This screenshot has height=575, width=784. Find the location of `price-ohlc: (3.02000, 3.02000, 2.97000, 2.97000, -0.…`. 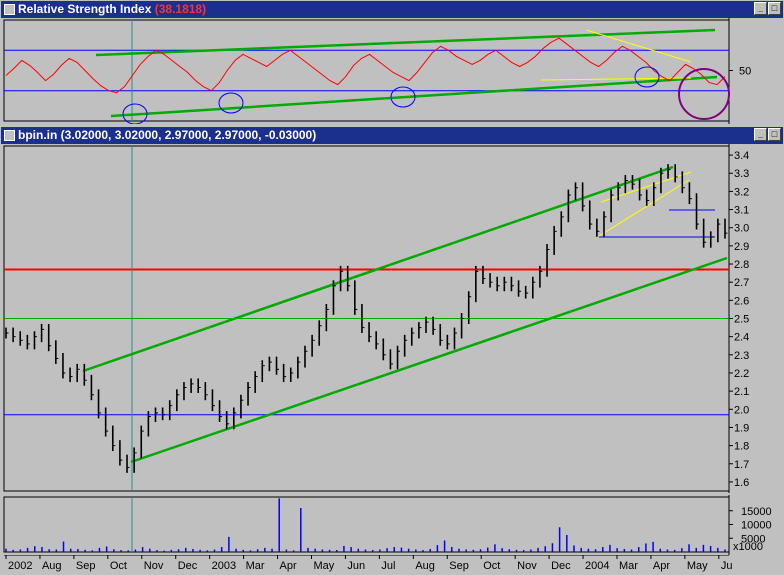

price-ohlc: (3.02000, 3.02000, 2.97000, 2.97000, -0.… is located at coordinates (188, 135).